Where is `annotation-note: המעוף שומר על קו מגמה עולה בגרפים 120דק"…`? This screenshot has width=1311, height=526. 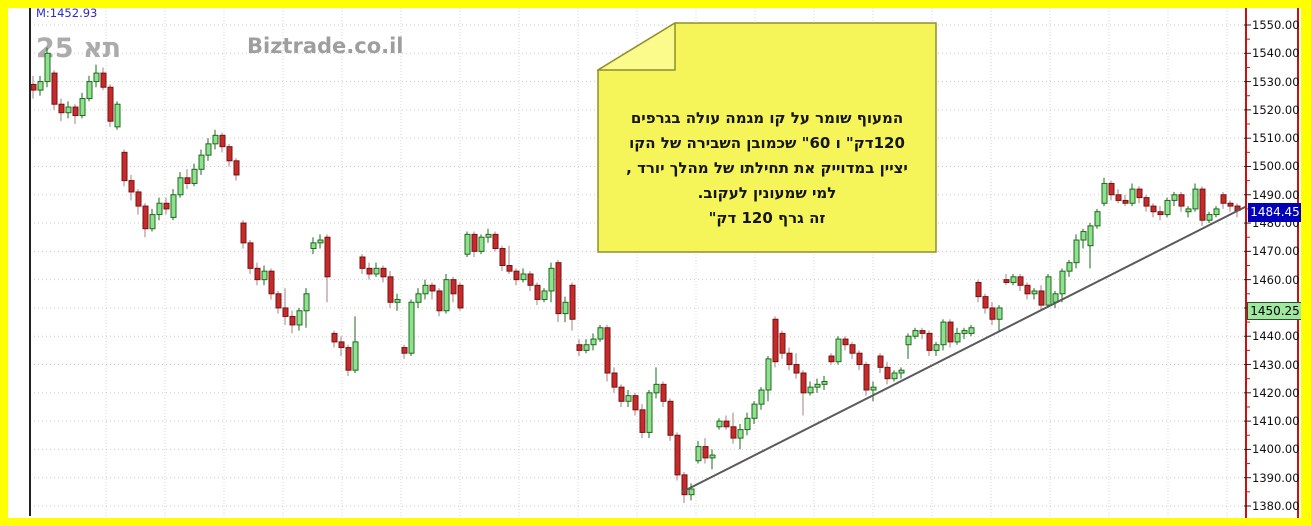 annotation-note: המעוף שומר על קו מגמה עולה בגרפים 120דק"… is located at coordinates (766, 137).